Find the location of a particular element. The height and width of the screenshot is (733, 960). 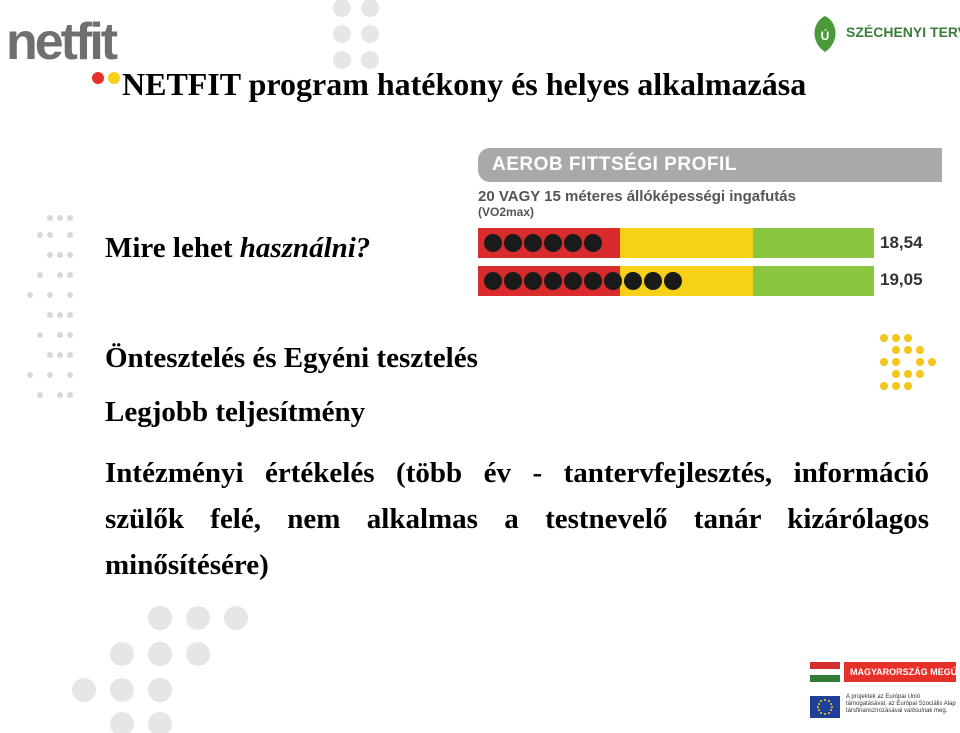

bullet-self-testing: Öntesztelés és Egyéni tesztelés is located at coordinates (291, 358).